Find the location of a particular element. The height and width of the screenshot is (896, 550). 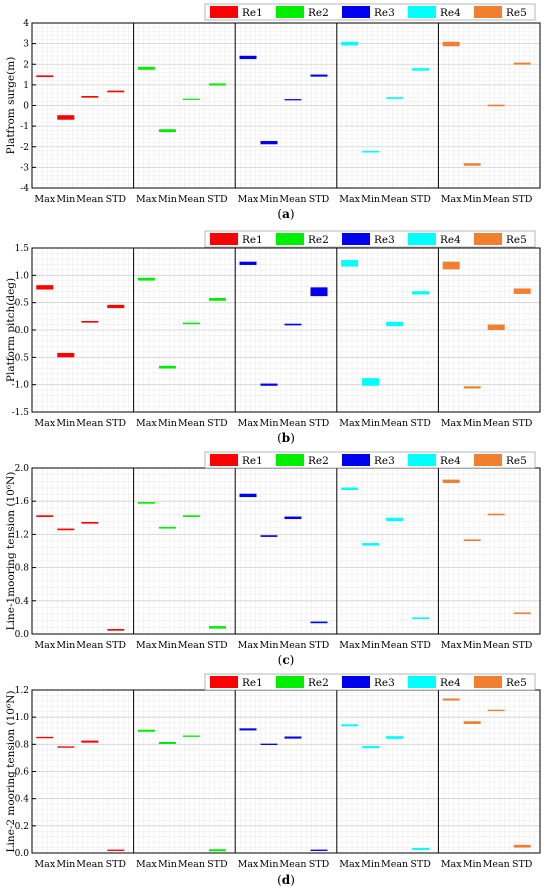

bar-re3-max is located at coordinates (248, 263).